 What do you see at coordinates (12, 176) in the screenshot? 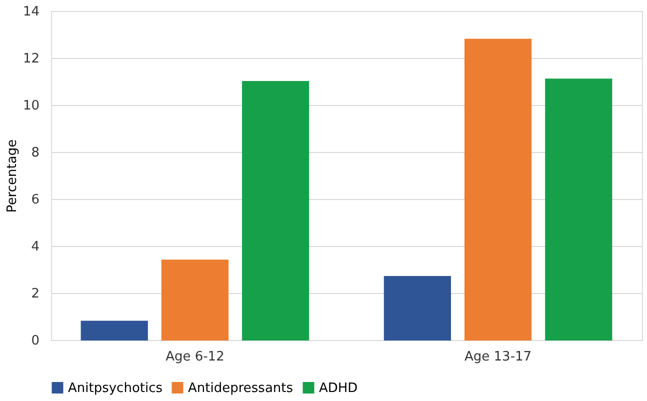
I see `y-axis-title: Percentage` at bounding box center [12, 176].